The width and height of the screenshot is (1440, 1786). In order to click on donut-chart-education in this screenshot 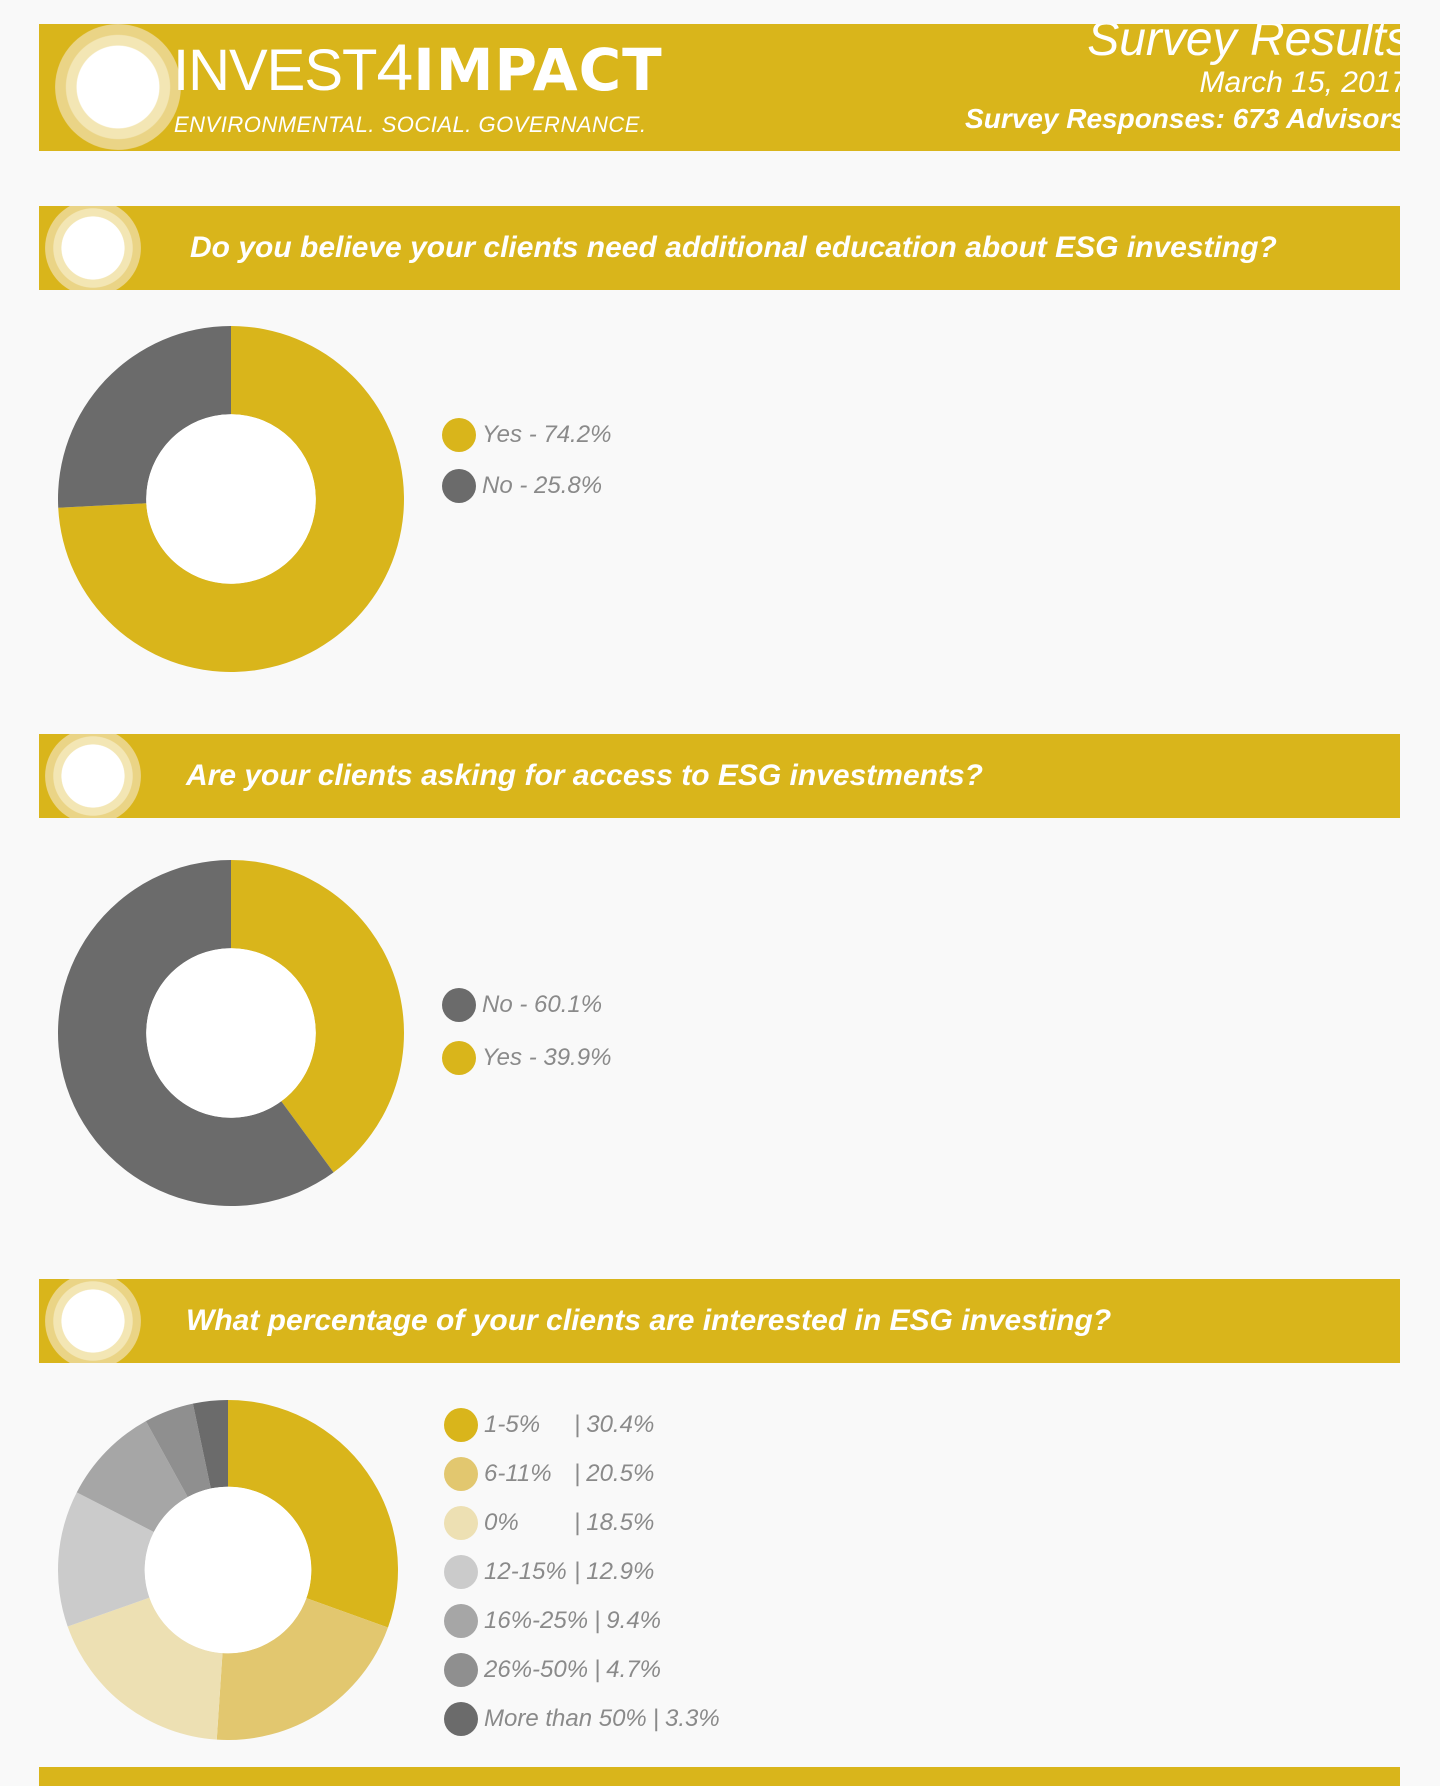, I will do `click(231, 499)`.